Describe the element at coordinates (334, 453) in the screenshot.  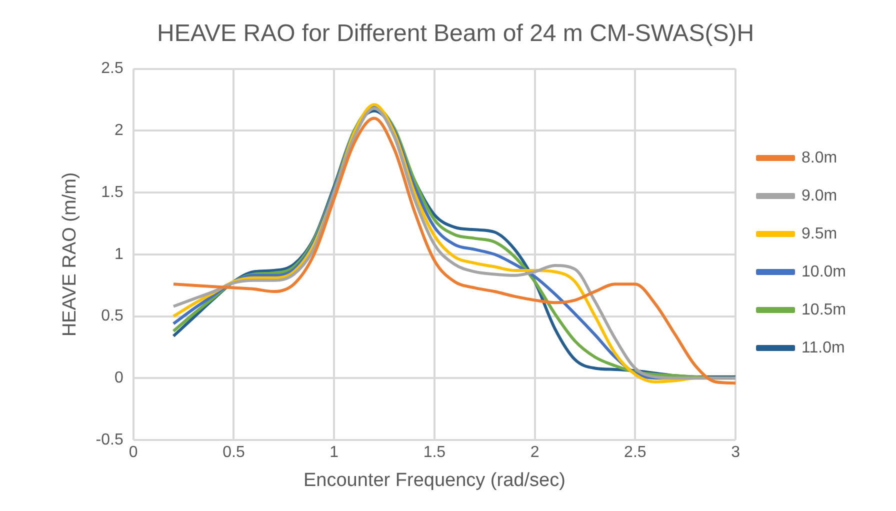
I see `x-tick-label: 1` at that location.